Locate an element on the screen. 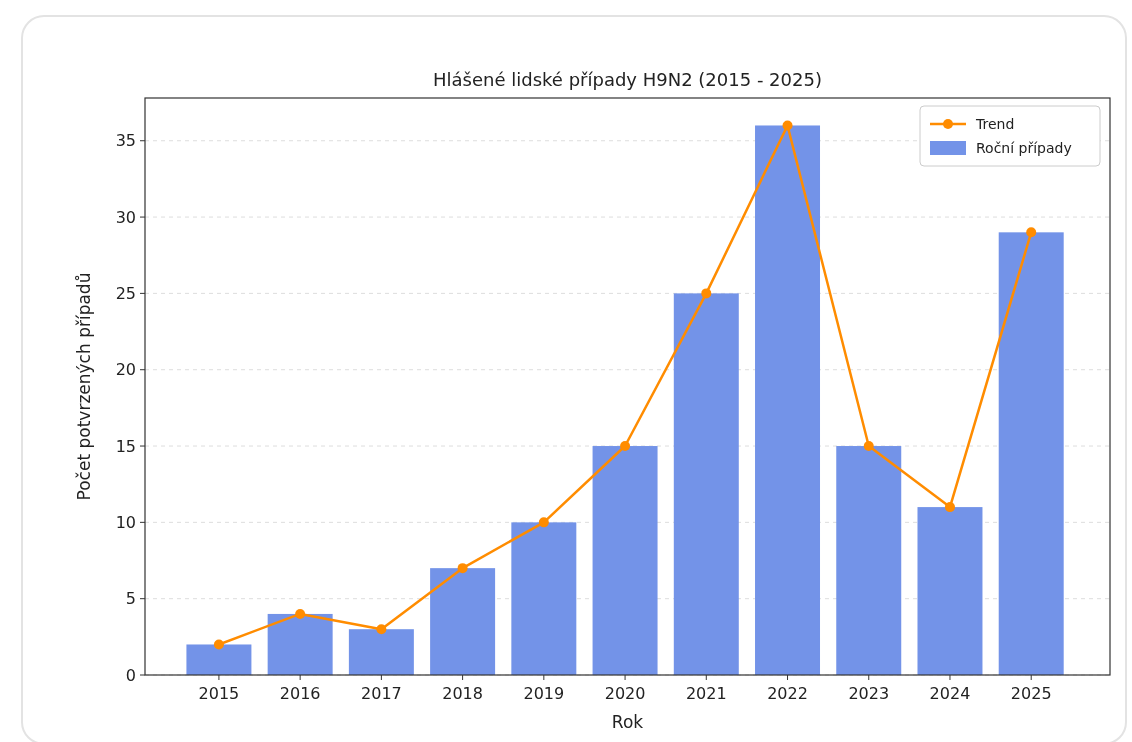 The image size is (1132, 742). x-tick-label: 2017 is located at coordinates (381, 693).